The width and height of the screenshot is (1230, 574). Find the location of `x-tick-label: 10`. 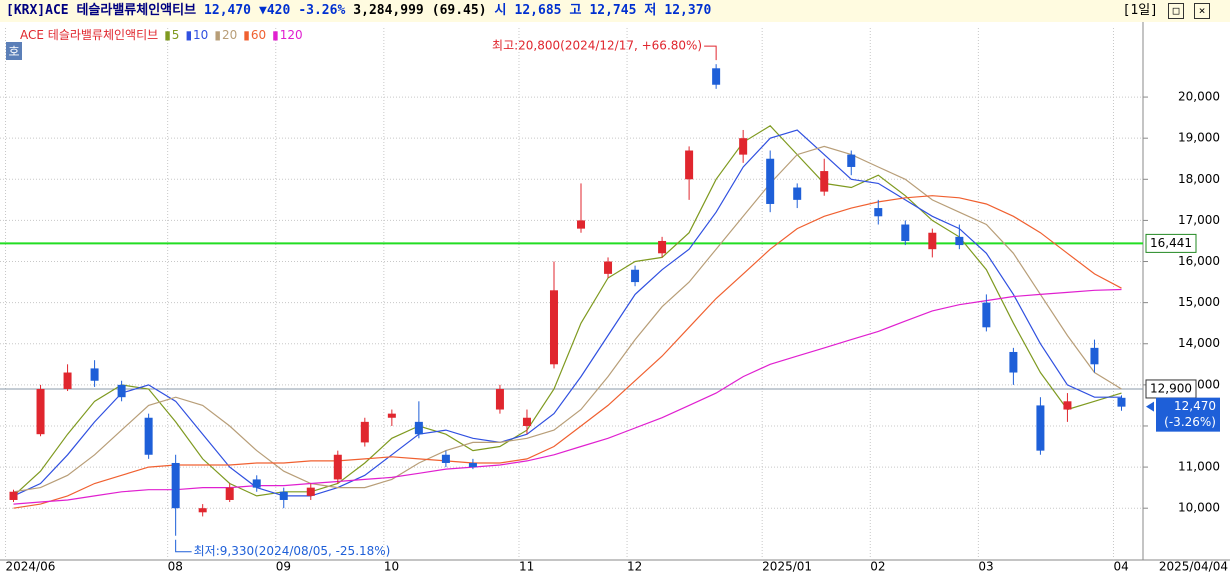

x-tick-label: 10 is located at coordinates (391, 567).